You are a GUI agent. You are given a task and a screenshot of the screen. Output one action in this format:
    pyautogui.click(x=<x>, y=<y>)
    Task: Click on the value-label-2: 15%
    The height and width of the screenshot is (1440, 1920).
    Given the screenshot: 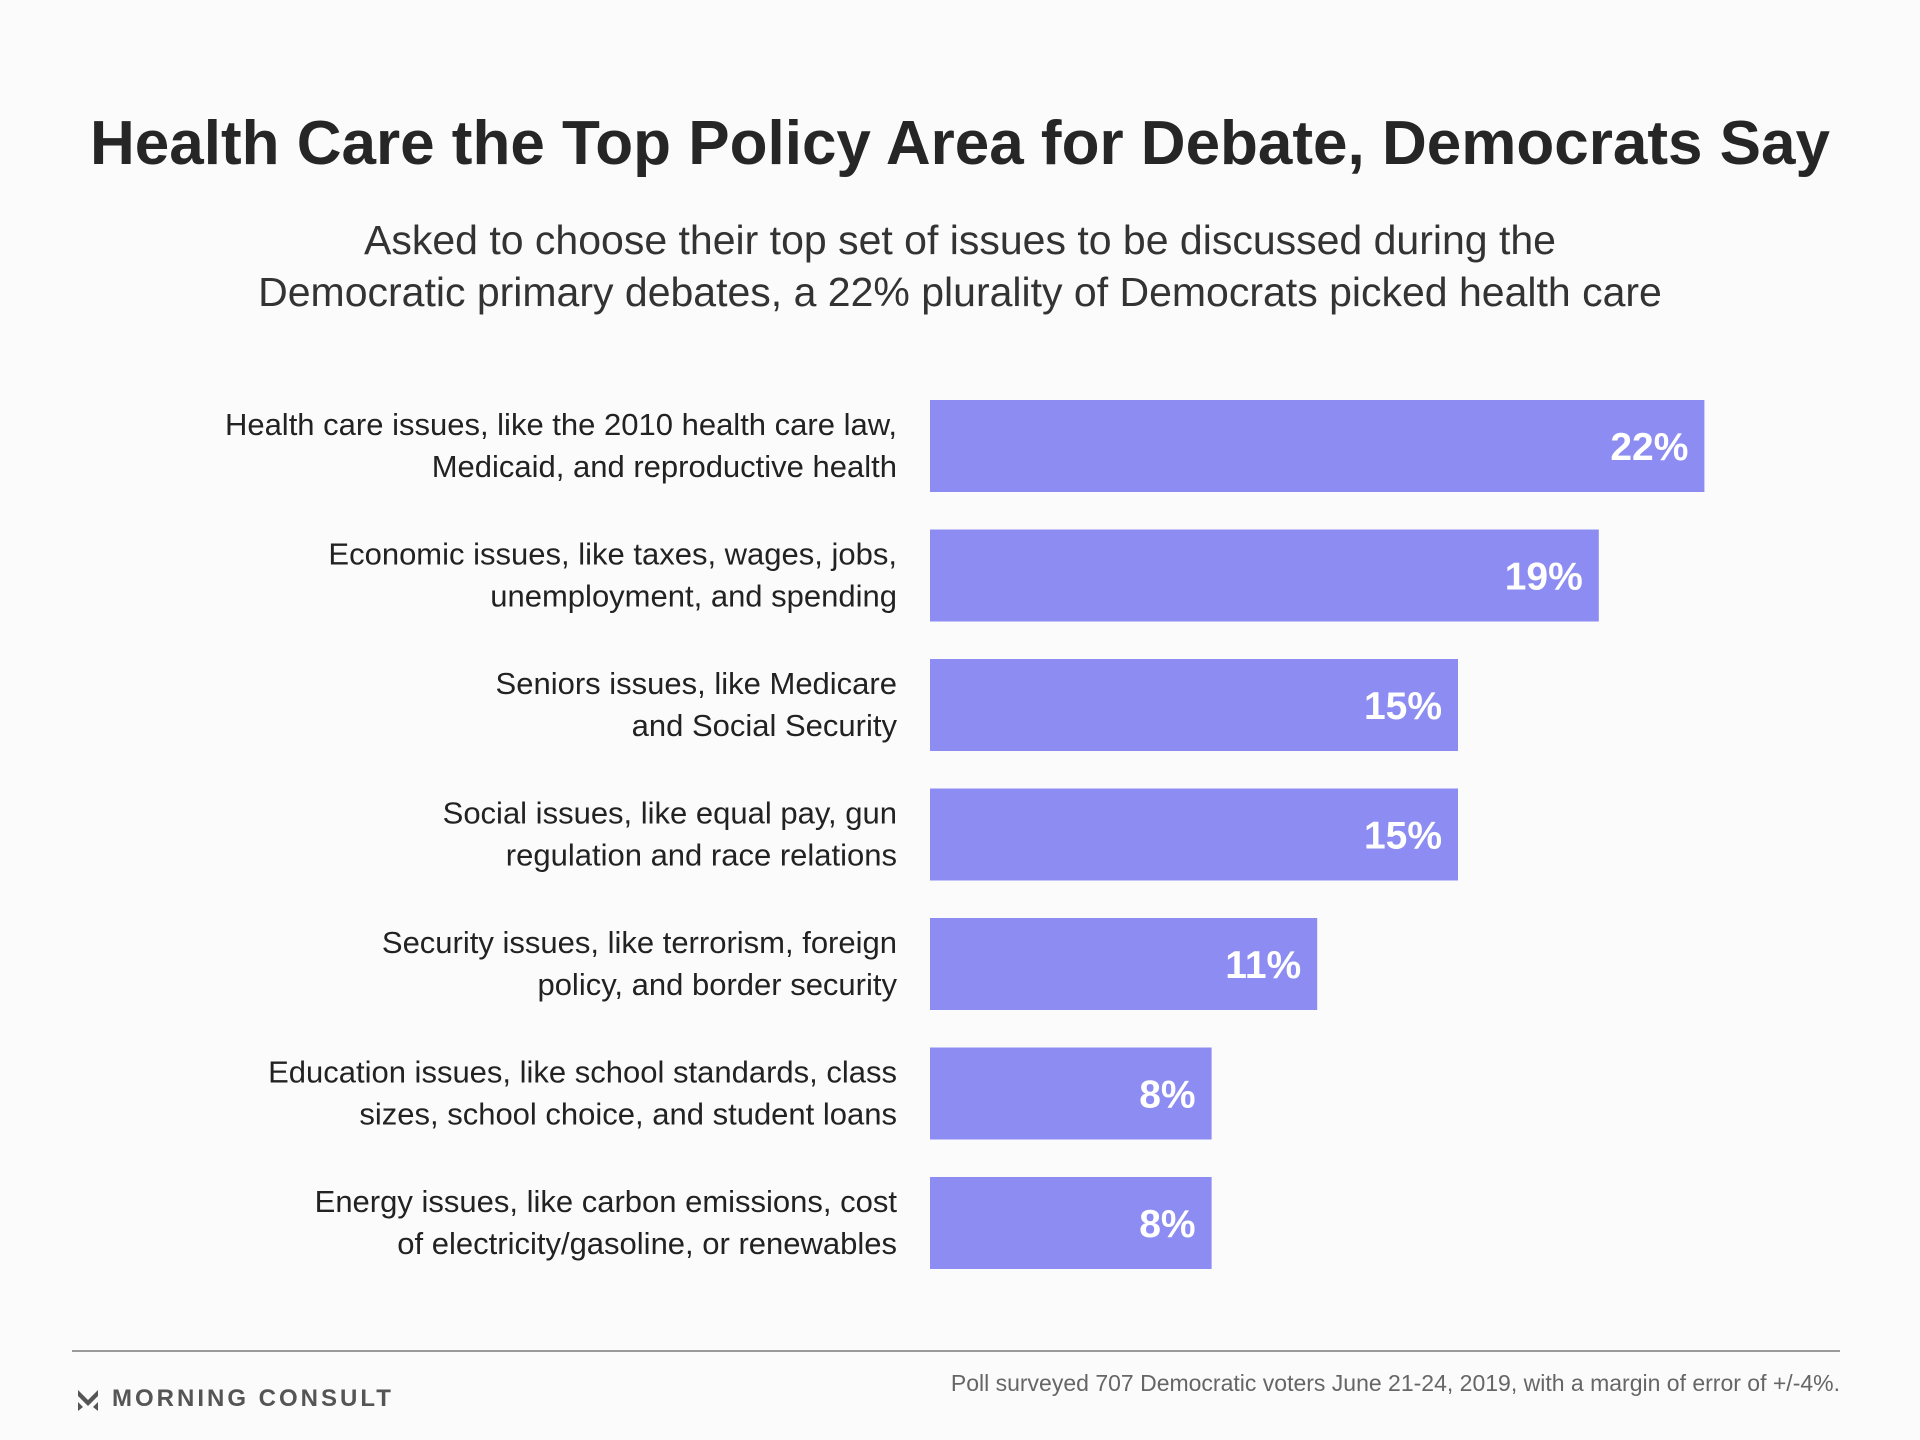 What is the action you would take?
    pyautogui.click(x=1403, y=706)
    